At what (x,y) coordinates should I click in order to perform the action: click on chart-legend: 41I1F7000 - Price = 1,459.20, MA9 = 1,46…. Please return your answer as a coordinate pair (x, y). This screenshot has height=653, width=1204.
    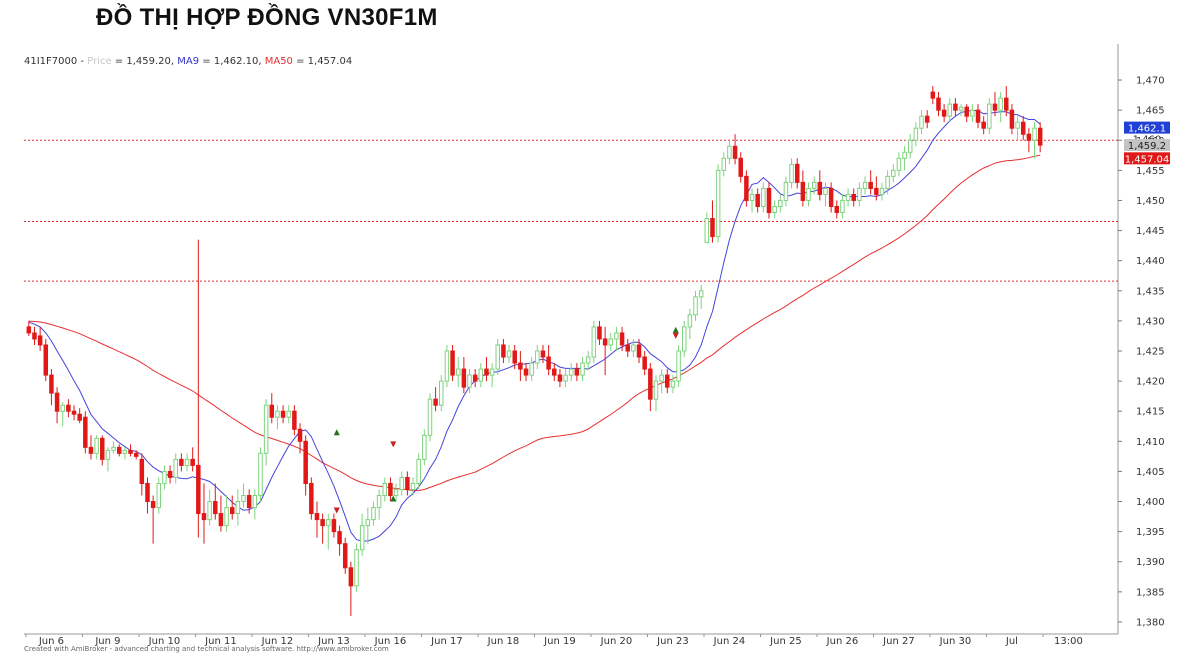
    Looking at the image, I should click on (188, 61).